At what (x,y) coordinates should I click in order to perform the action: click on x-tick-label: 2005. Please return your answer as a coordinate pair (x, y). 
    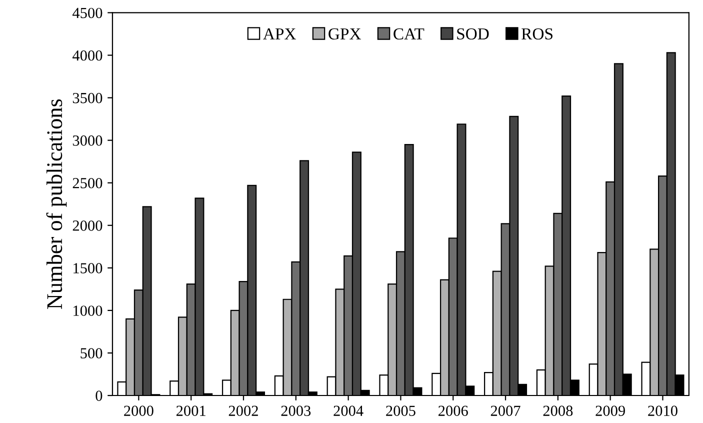
    Looking at the image, I should click on (401, 411).